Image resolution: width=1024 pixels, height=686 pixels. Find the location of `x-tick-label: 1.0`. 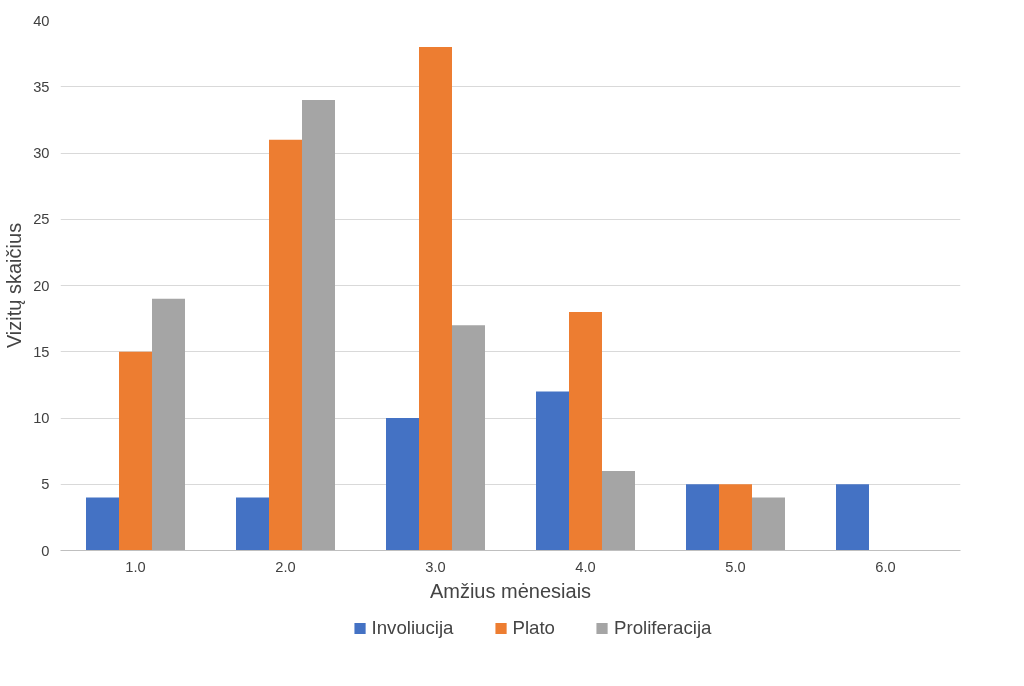

x-tick-label: 1.0 is located at coordinates (135, 566).